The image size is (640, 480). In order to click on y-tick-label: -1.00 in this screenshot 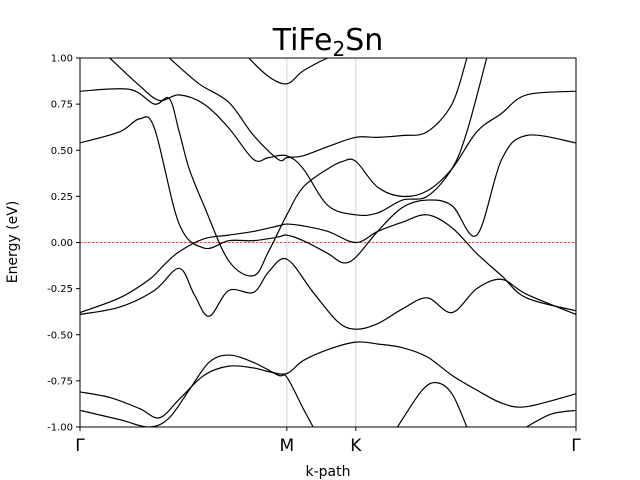, I will do `click(60, 428)`.